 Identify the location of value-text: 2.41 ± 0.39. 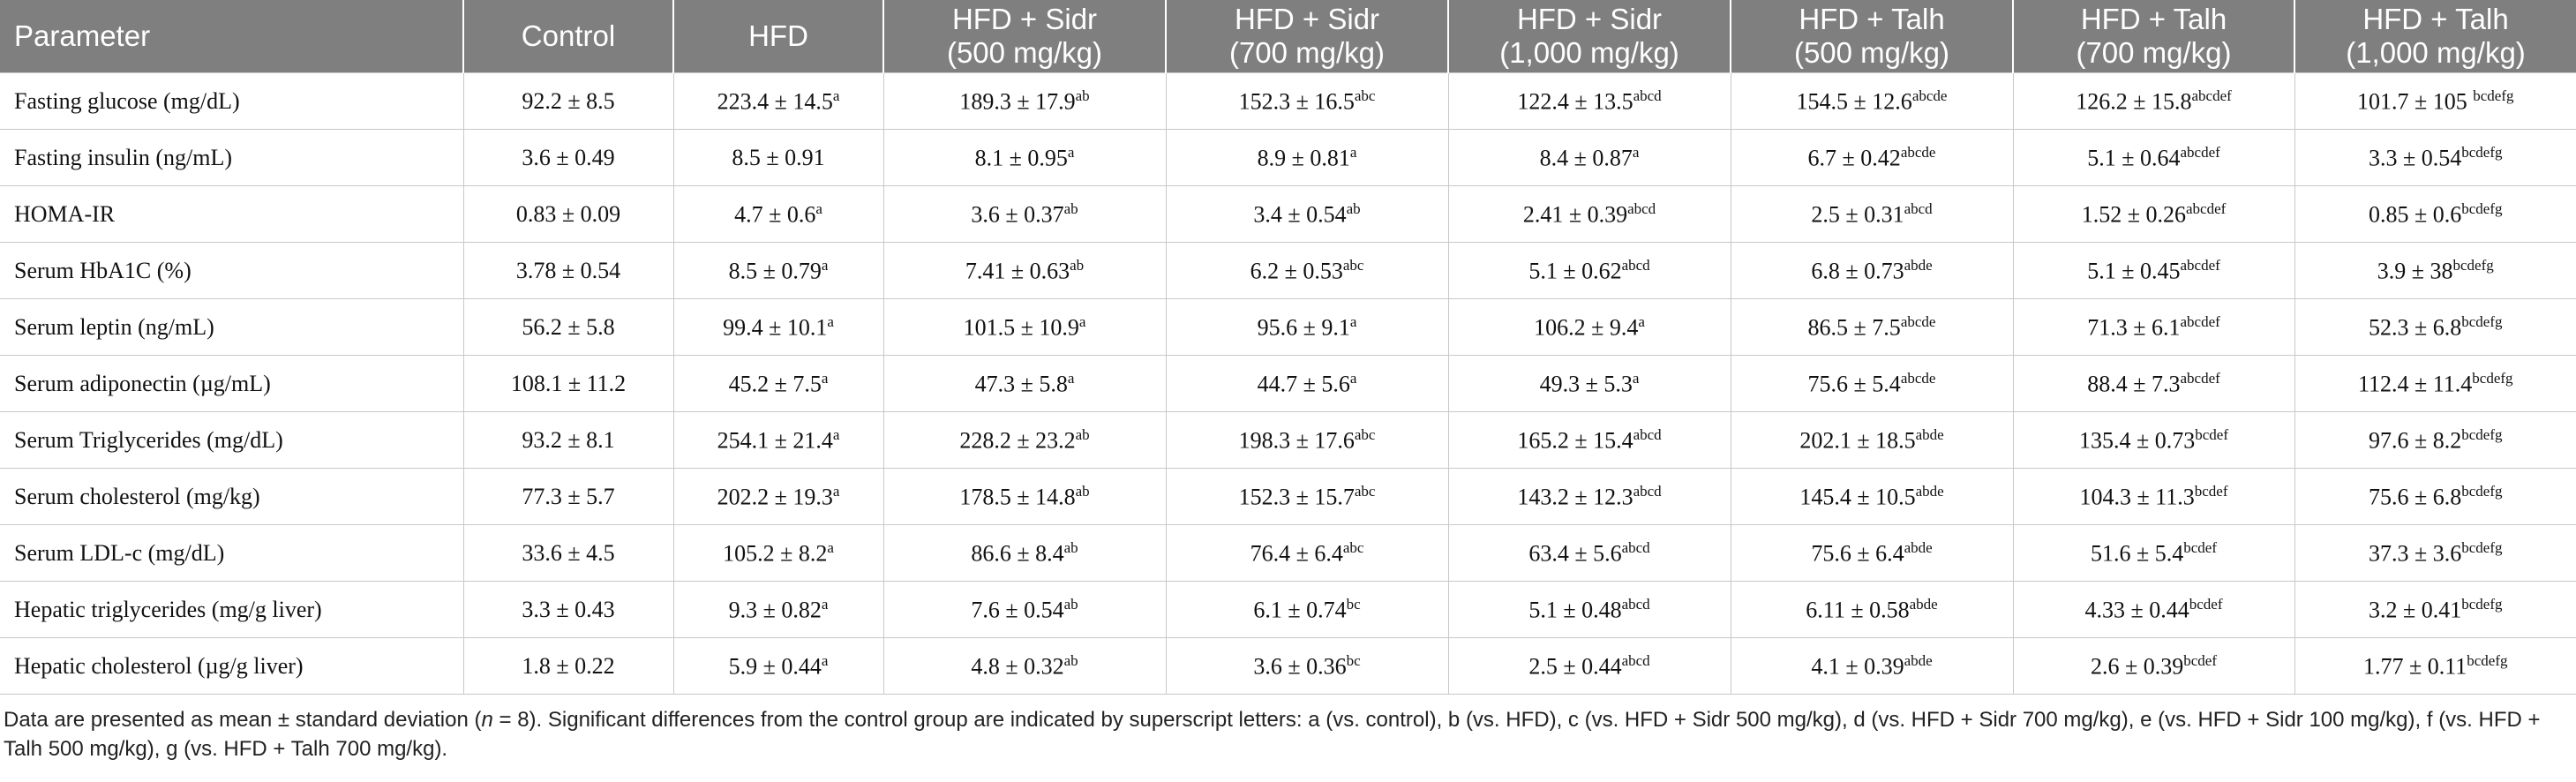
(1575, 214).